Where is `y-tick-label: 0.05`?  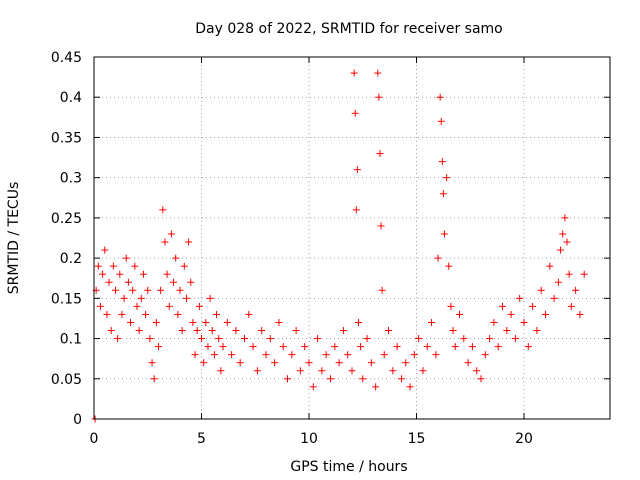 y-tick-label: 0.05 is located at coordinates (66, 380).